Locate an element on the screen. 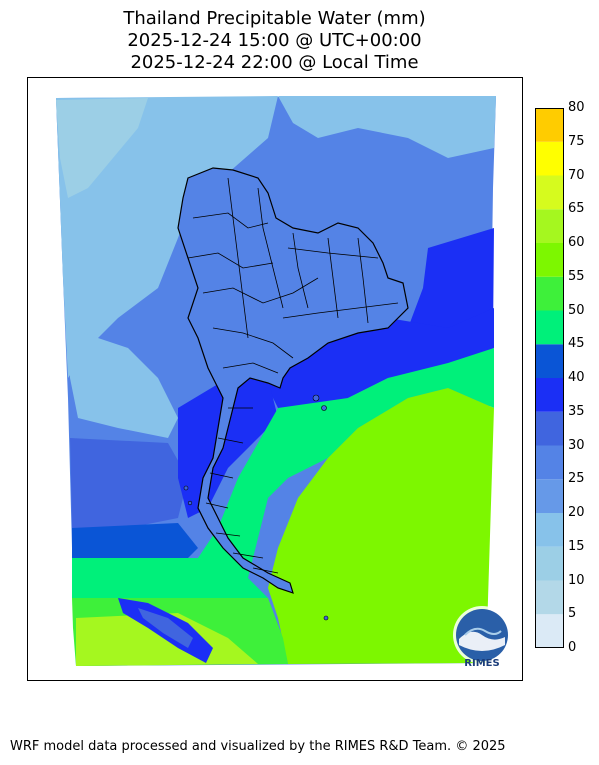 Image resolution: width=599 pixels, height=765 pixels. logo-text: RIMES is located at coordinates (481, 663).